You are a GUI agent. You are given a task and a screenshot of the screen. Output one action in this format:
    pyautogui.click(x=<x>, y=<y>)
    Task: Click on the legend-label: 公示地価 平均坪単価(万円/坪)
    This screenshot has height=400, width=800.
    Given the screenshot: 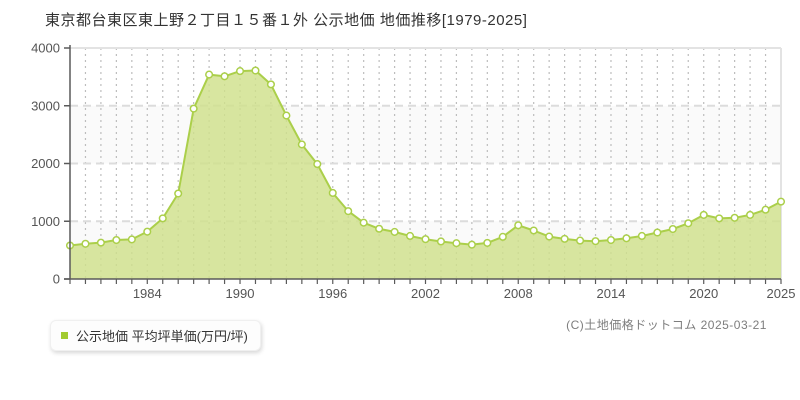 What is the action you would take?
    pyautogui.click(x=162, y=336)
    